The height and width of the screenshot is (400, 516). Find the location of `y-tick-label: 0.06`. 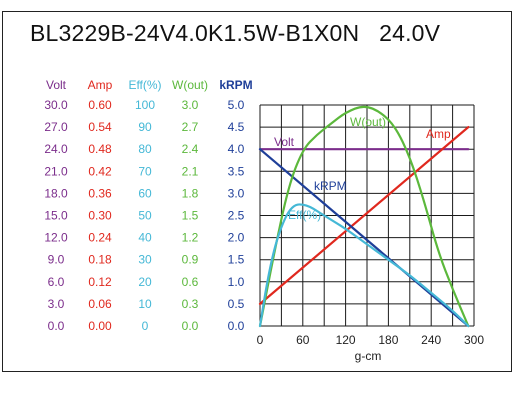

y-tick-label: 0.06 is located at coordinates (100, 304).